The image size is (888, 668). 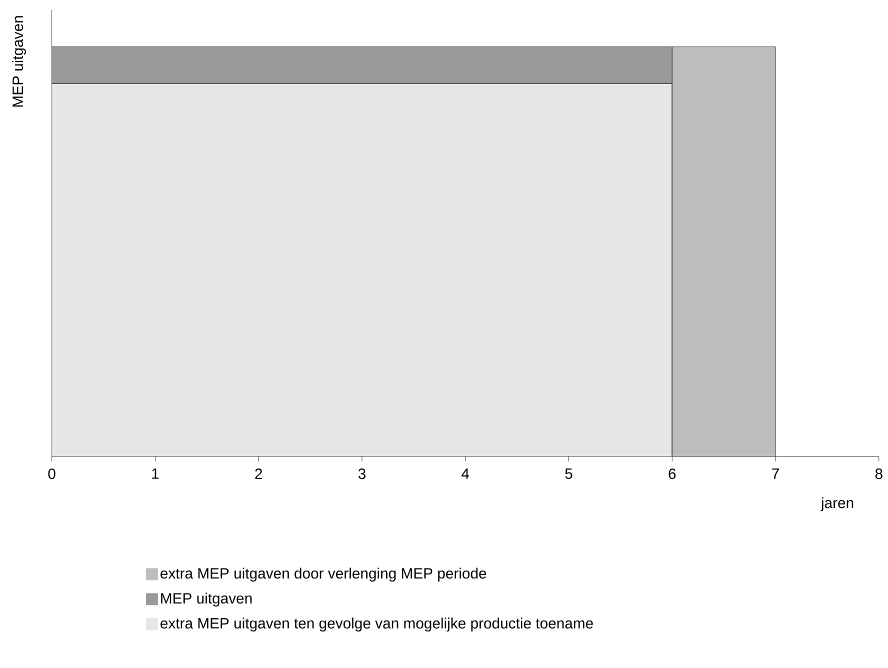 What do you see at coordinates (258, 474) in the screenshot?
I see `x-tick-label: 2` at bounding box center [258, 474].